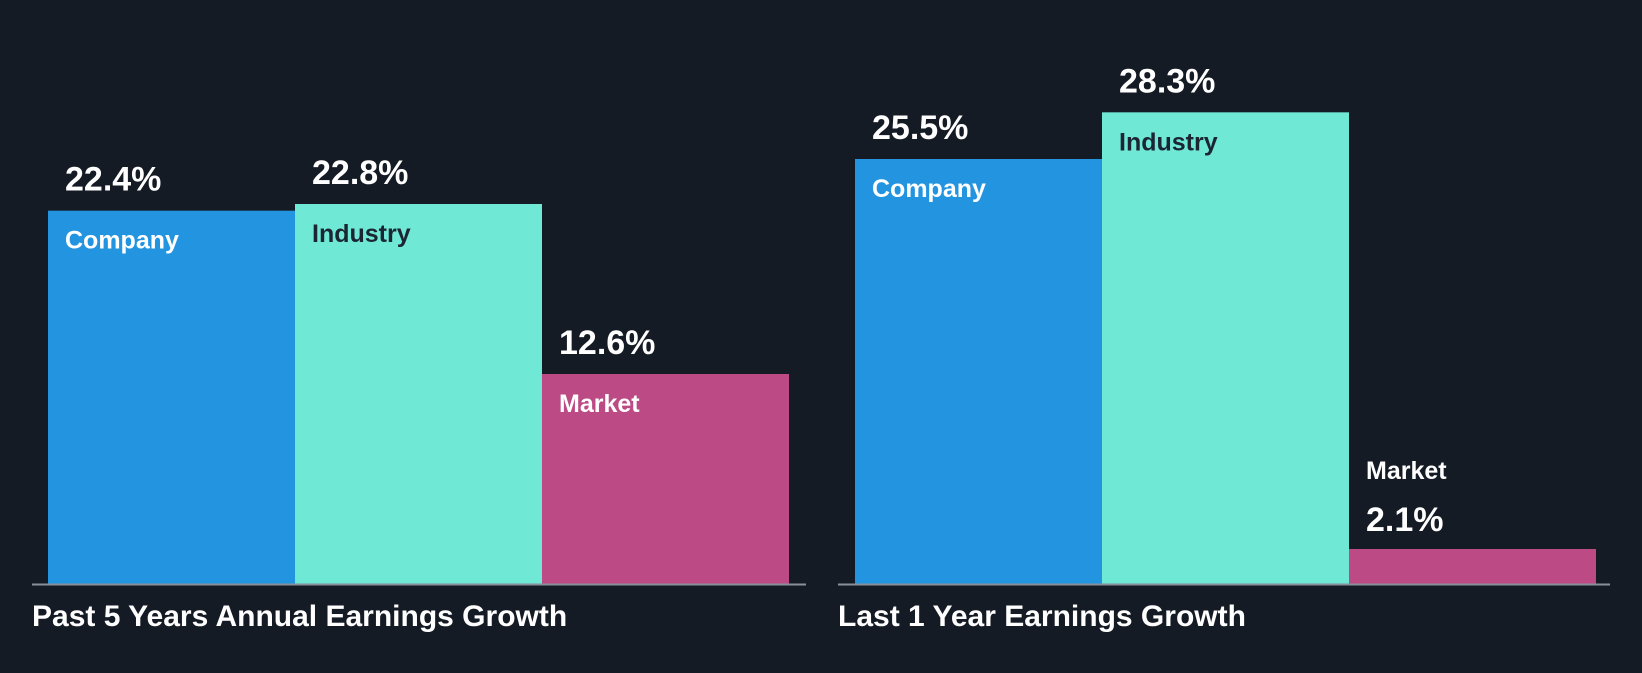  Describe the element at coordinates (1405, 520) in the screenshot. I see `value-label-market: 2.1%` at that location.